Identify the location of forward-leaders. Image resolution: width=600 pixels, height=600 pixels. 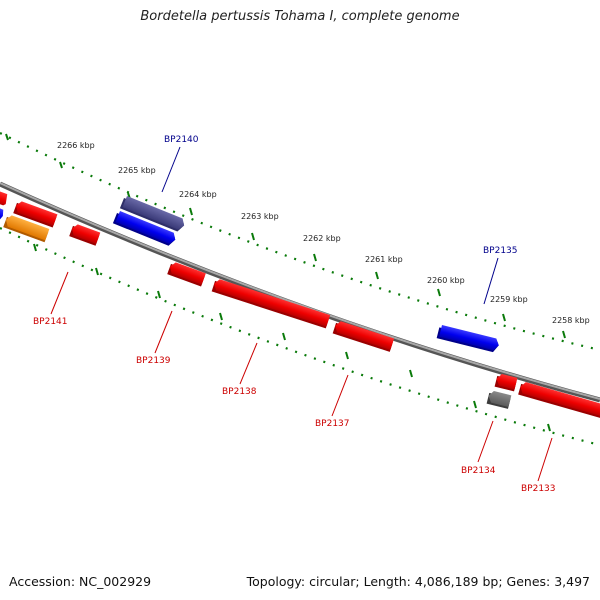
(330, 225).